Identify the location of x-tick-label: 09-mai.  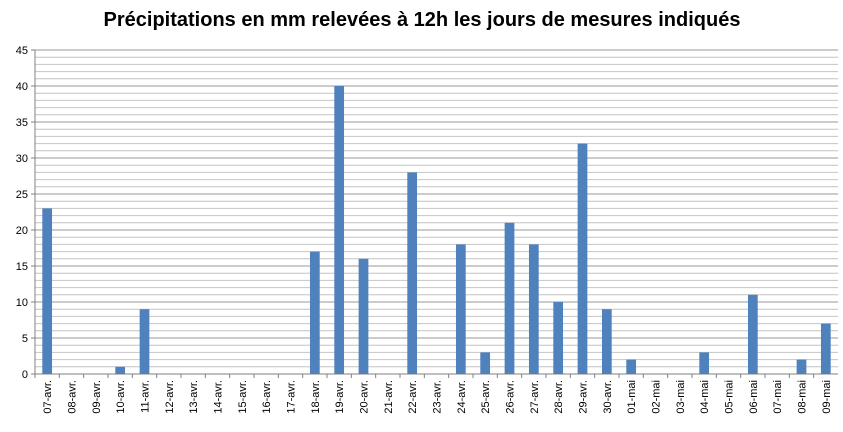
(827, 397).